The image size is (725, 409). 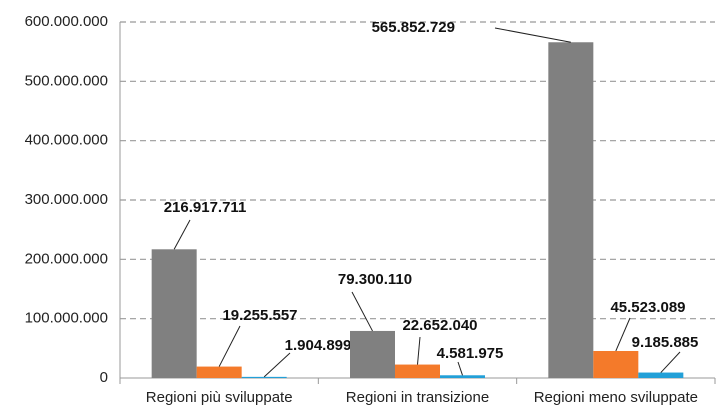 What do you see at coordinates (104, 377) in the screenshot?
I see `y-tick-label: 0` at bounding box center [104, 377].